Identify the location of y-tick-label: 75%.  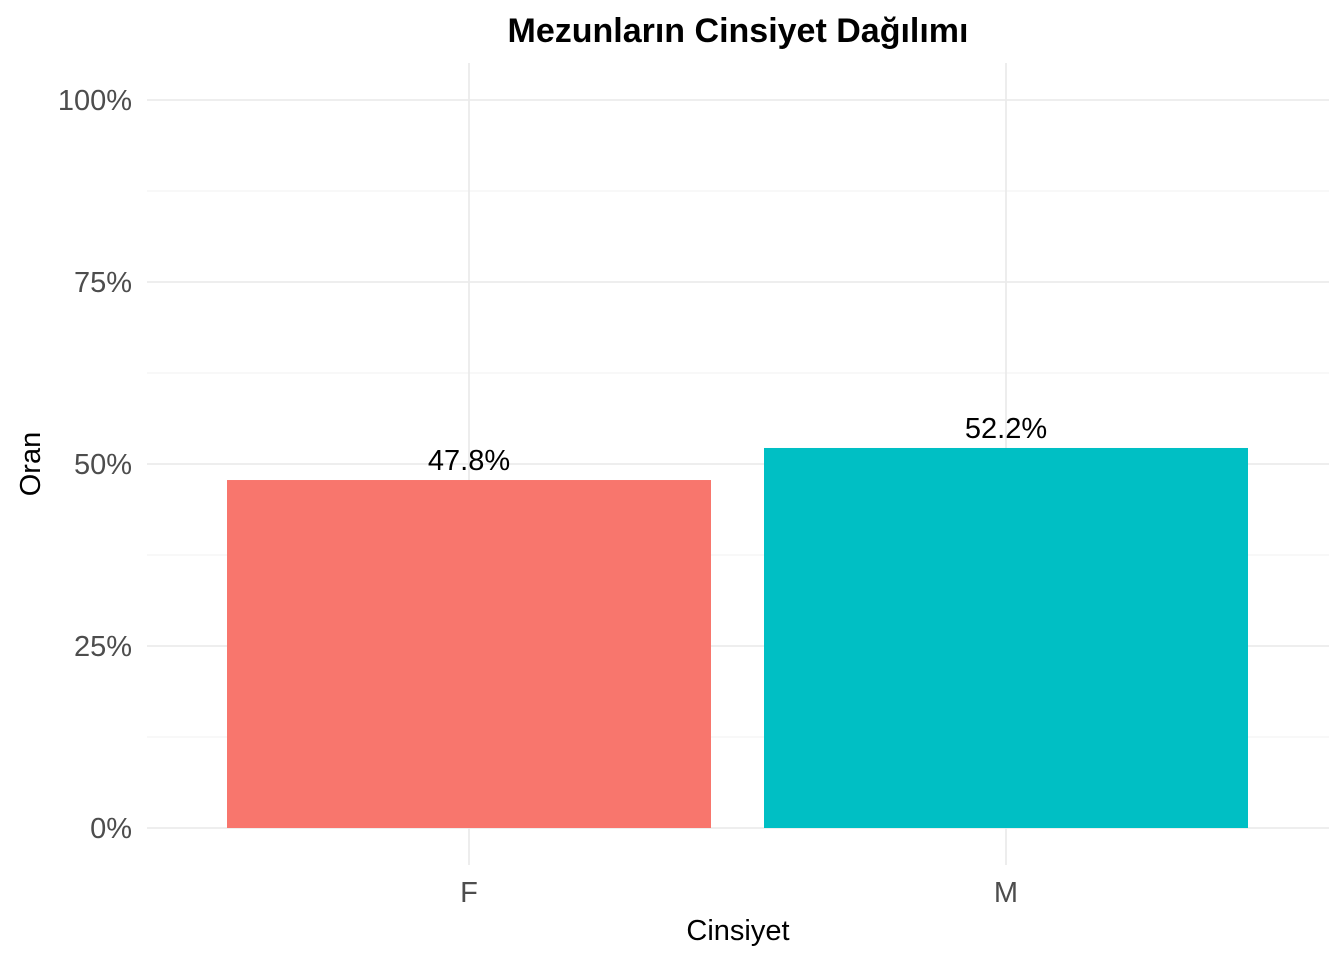
(103, 283).